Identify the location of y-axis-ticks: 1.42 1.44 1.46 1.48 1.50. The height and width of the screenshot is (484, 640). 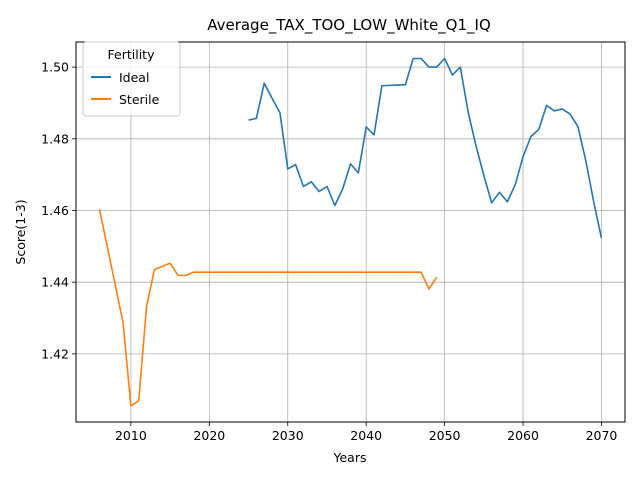
(58, 210).